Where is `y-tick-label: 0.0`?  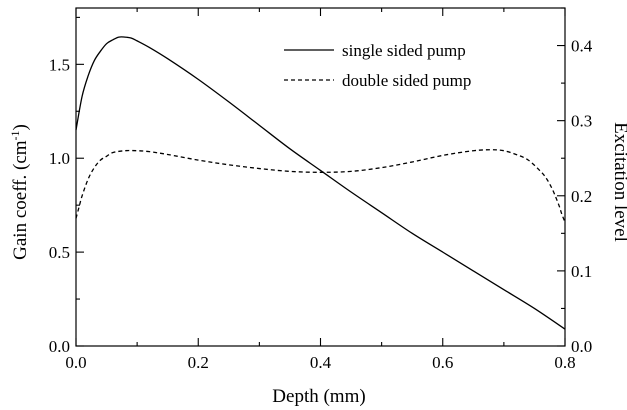
y-tick-label: 0.0 is located at coordinates (59, 346).